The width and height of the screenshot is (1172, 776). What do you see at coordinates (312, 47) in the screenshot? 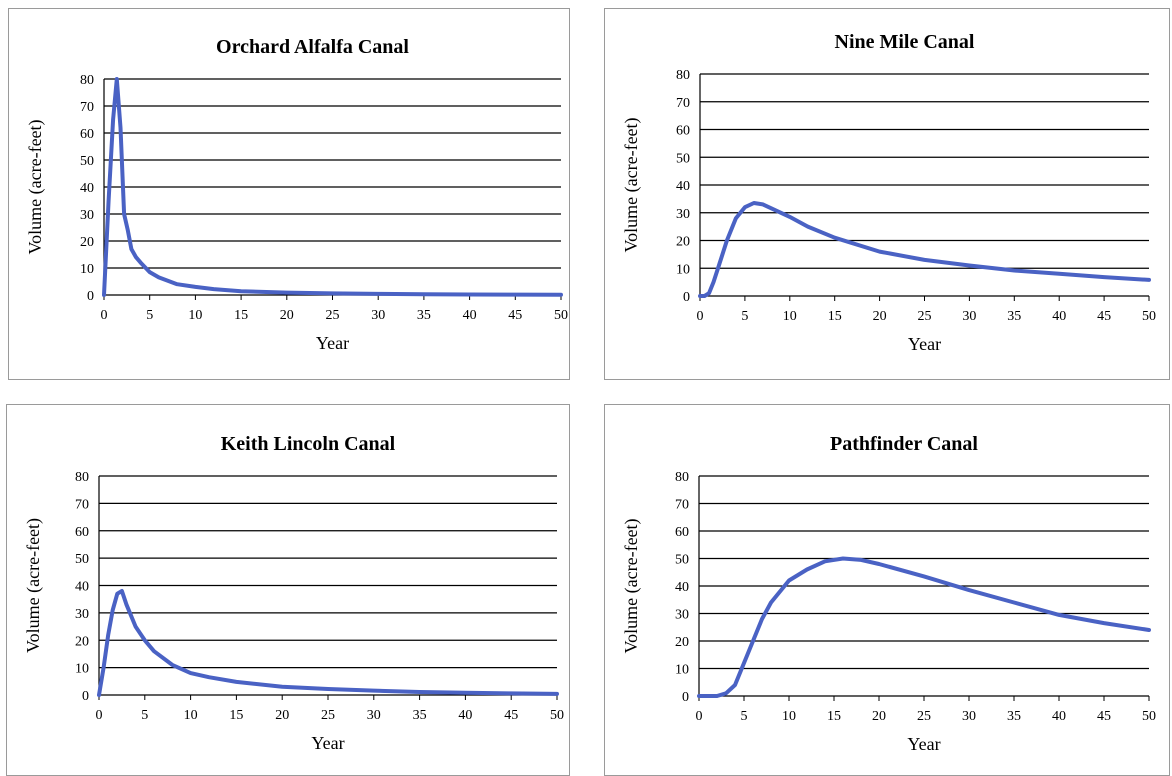
I see `chart-0-title: Orchard Alfalfa Canal` at bounding box center [312, 47].